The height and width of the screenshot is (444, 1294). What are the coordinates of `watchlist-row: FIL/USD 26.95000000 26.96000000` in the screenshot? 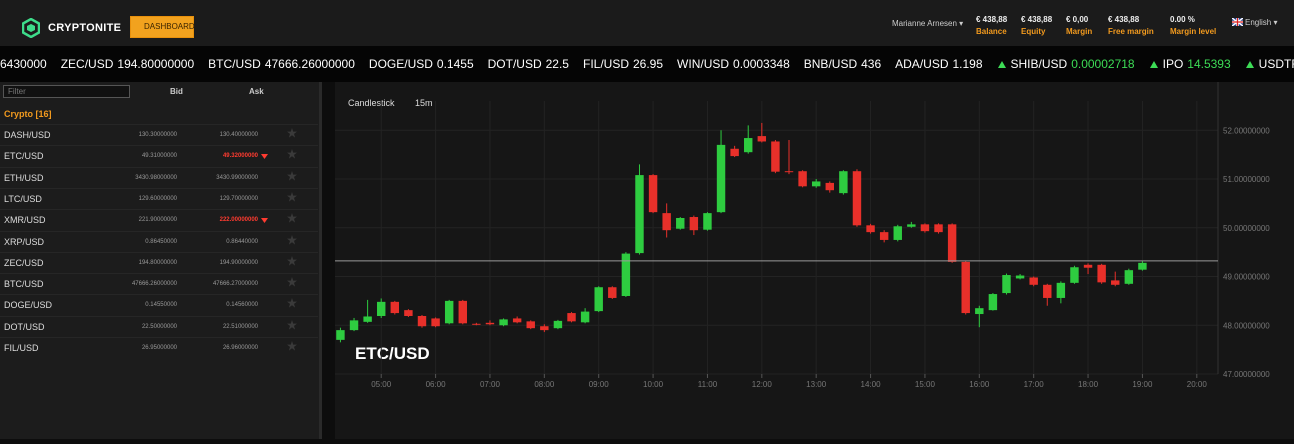 It's located at (159, 347).